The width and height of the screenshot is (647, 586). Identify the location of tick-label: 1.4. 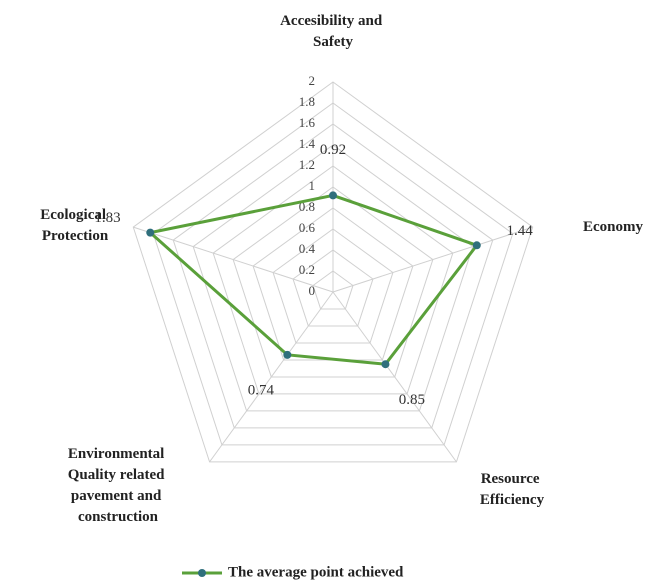
(307, 143).